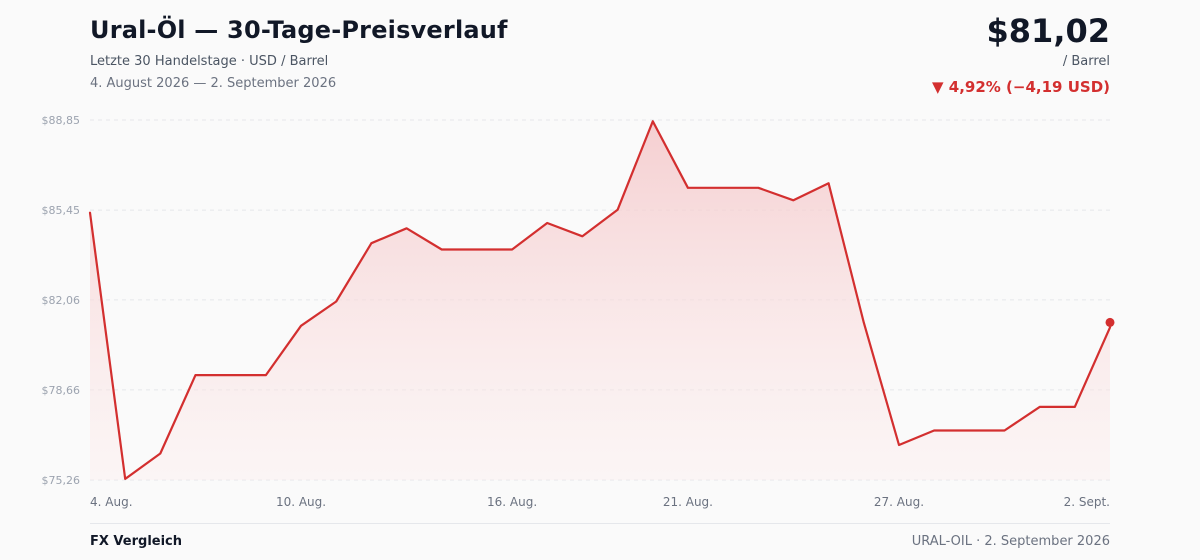  What do you see at coordinates (61, 480) in the screenshot?
I see `y-tick-label: $75,26` at bounding box center [61, 480].